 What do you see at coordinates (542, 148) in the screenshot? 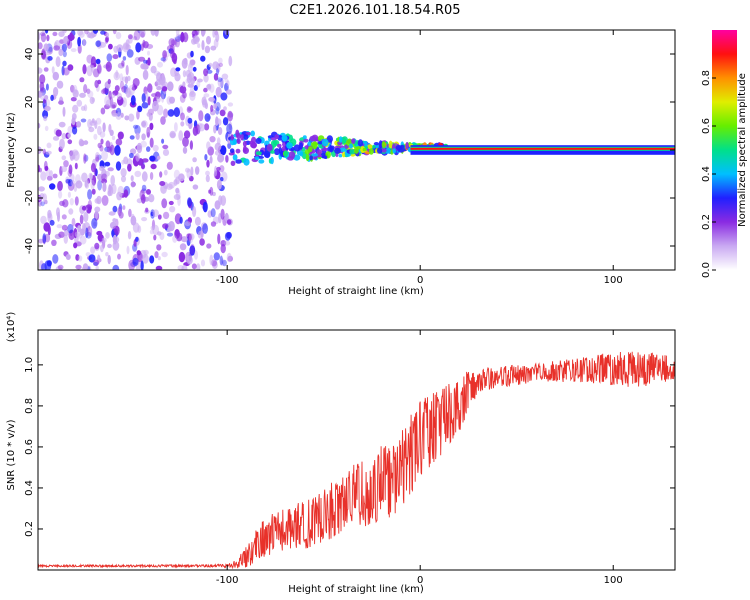
I see `spectrogram-signal-band-core` at bounding box center [542, 148].